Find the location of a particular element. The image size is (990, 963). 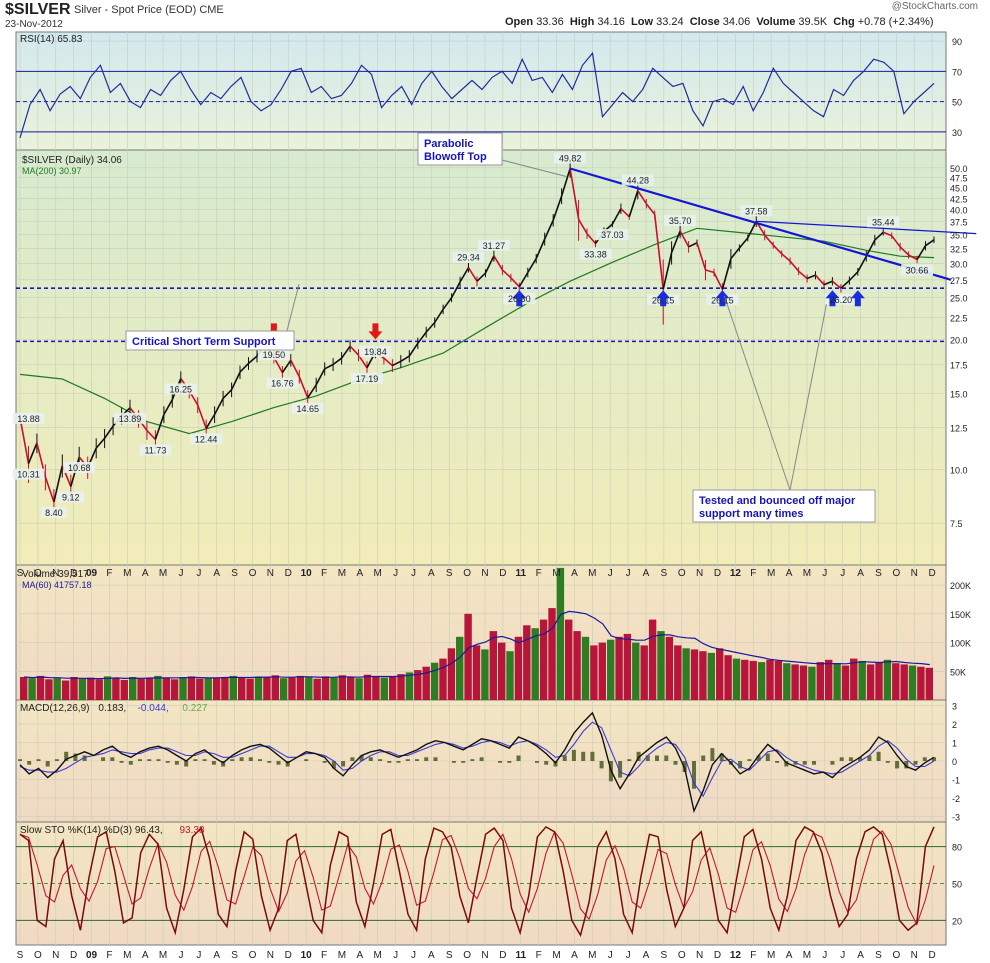

macd-tick-label: -2 is located at coordinates (956, 799).